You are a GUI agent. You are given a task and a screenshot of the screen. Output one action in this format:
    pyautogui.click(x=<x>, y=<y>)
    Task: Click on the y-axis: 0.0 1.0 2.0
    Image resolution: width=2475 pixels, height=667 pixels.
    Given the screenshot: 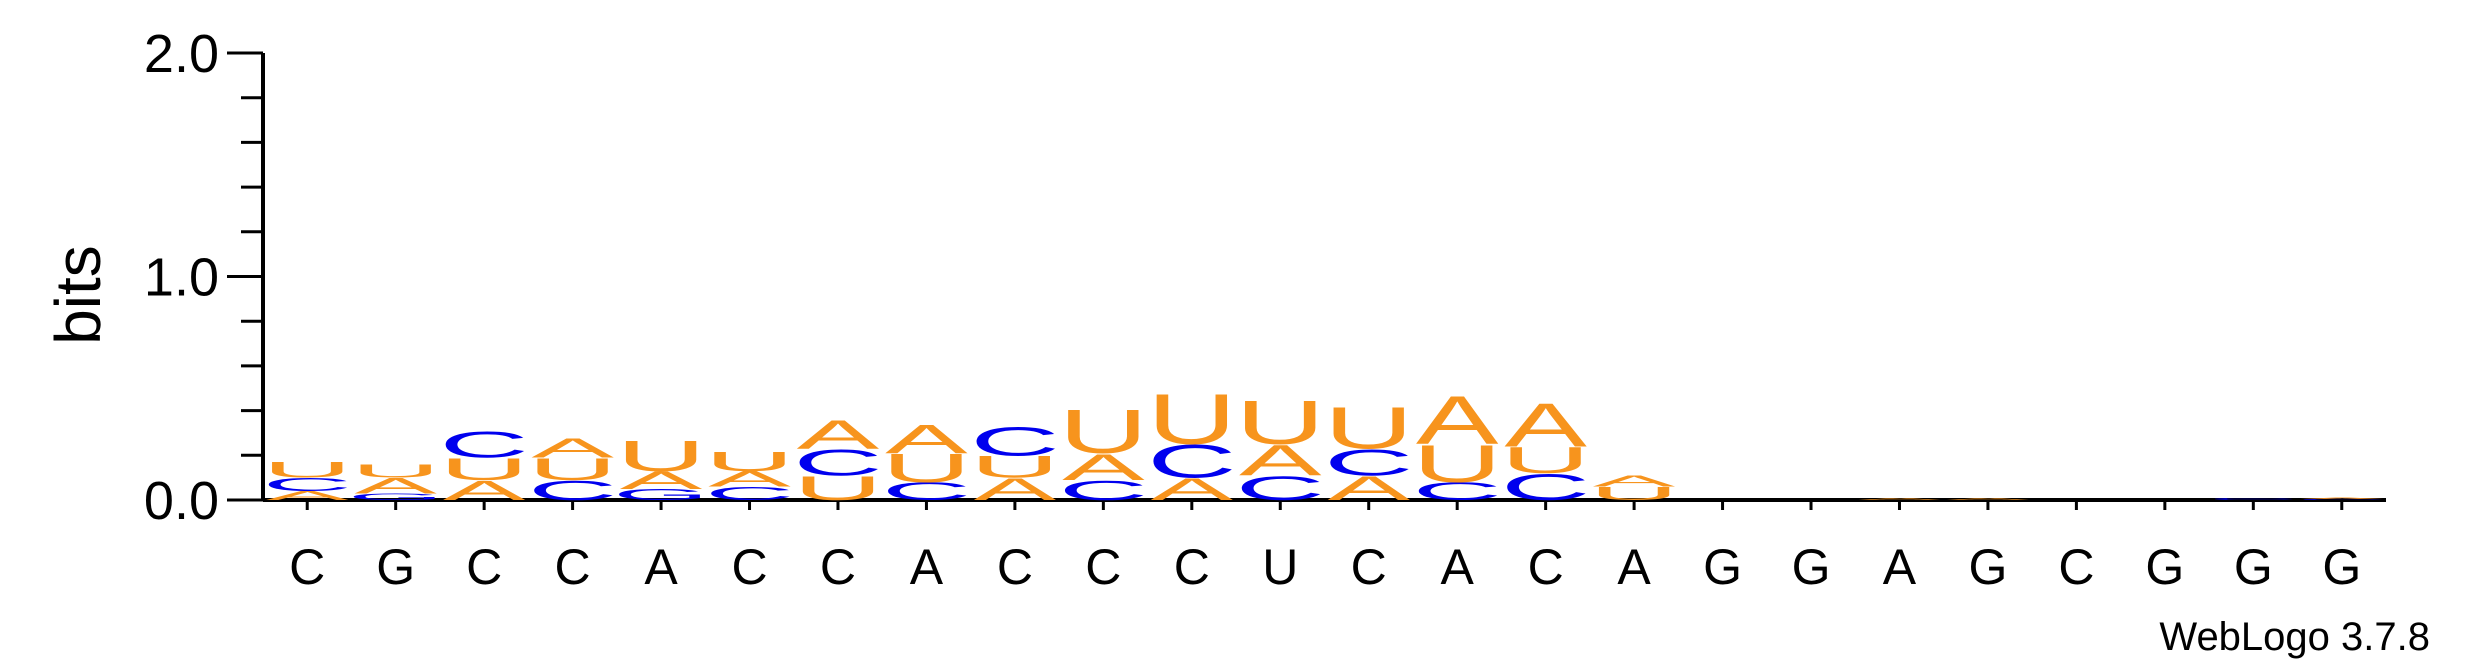 What is the action you would take?
    pyautogui.click(x=203, y=277)
    